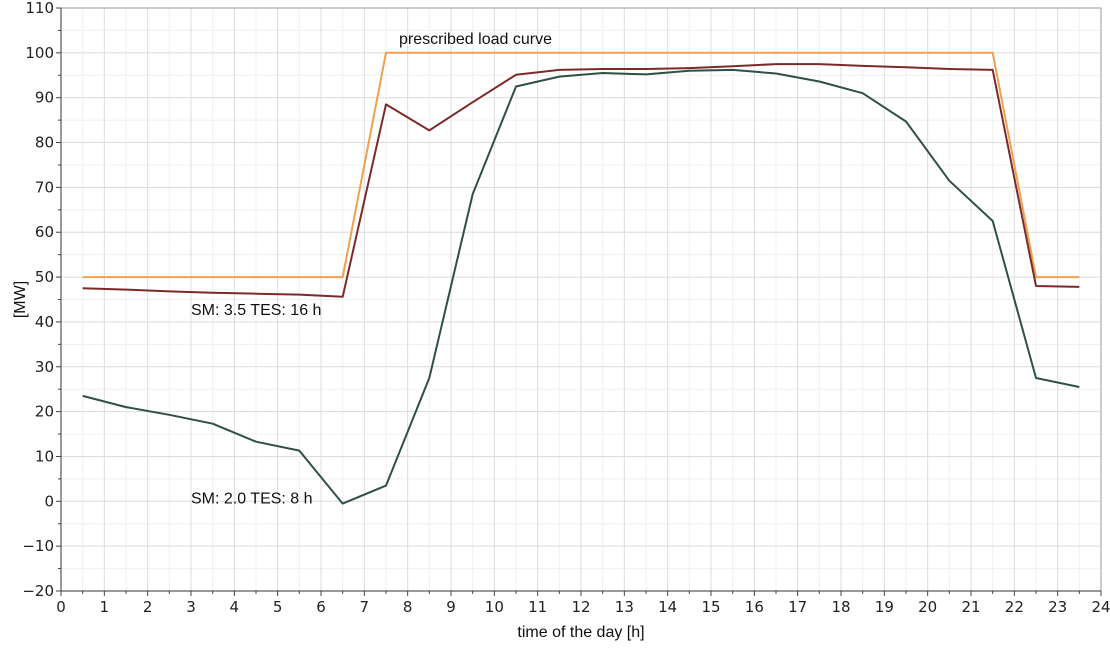  Describe the element at coordinates (256, 310) in the screenshot. I see `annotation-label: SM: 3.5 TES: 16 h` at that location.